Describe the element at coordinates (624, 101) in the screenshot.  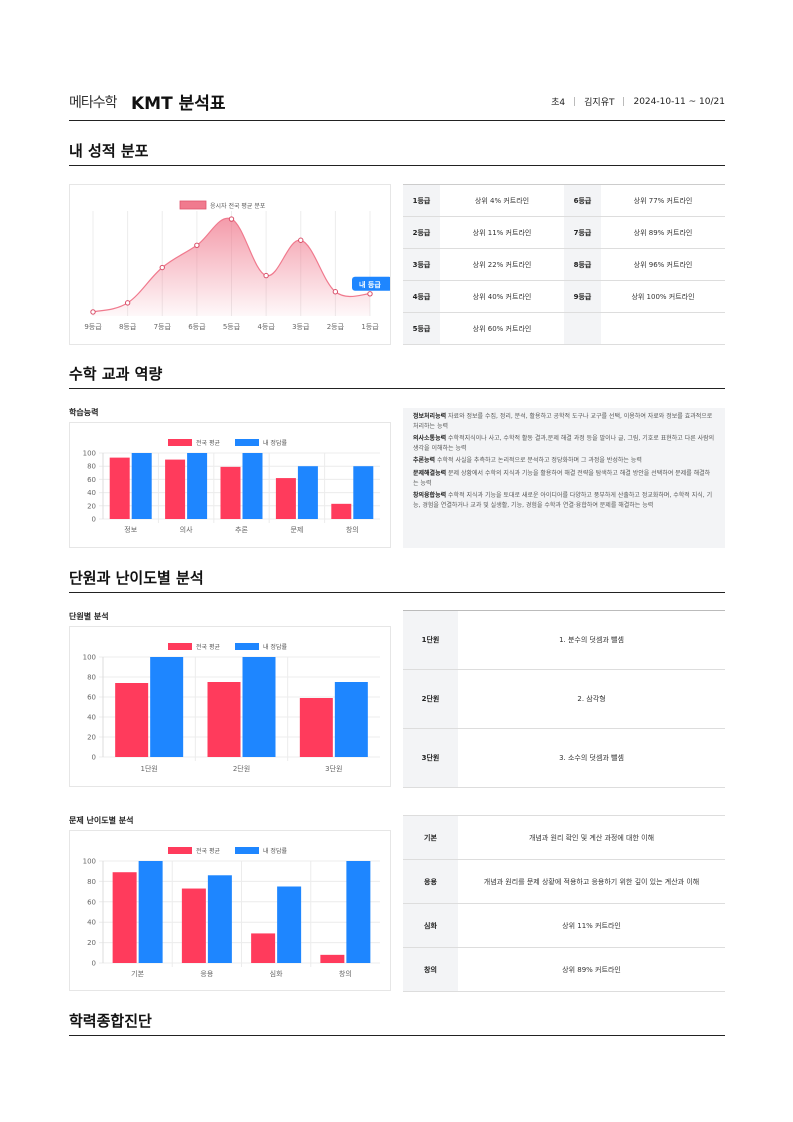
I see `meta-divider` at that location.